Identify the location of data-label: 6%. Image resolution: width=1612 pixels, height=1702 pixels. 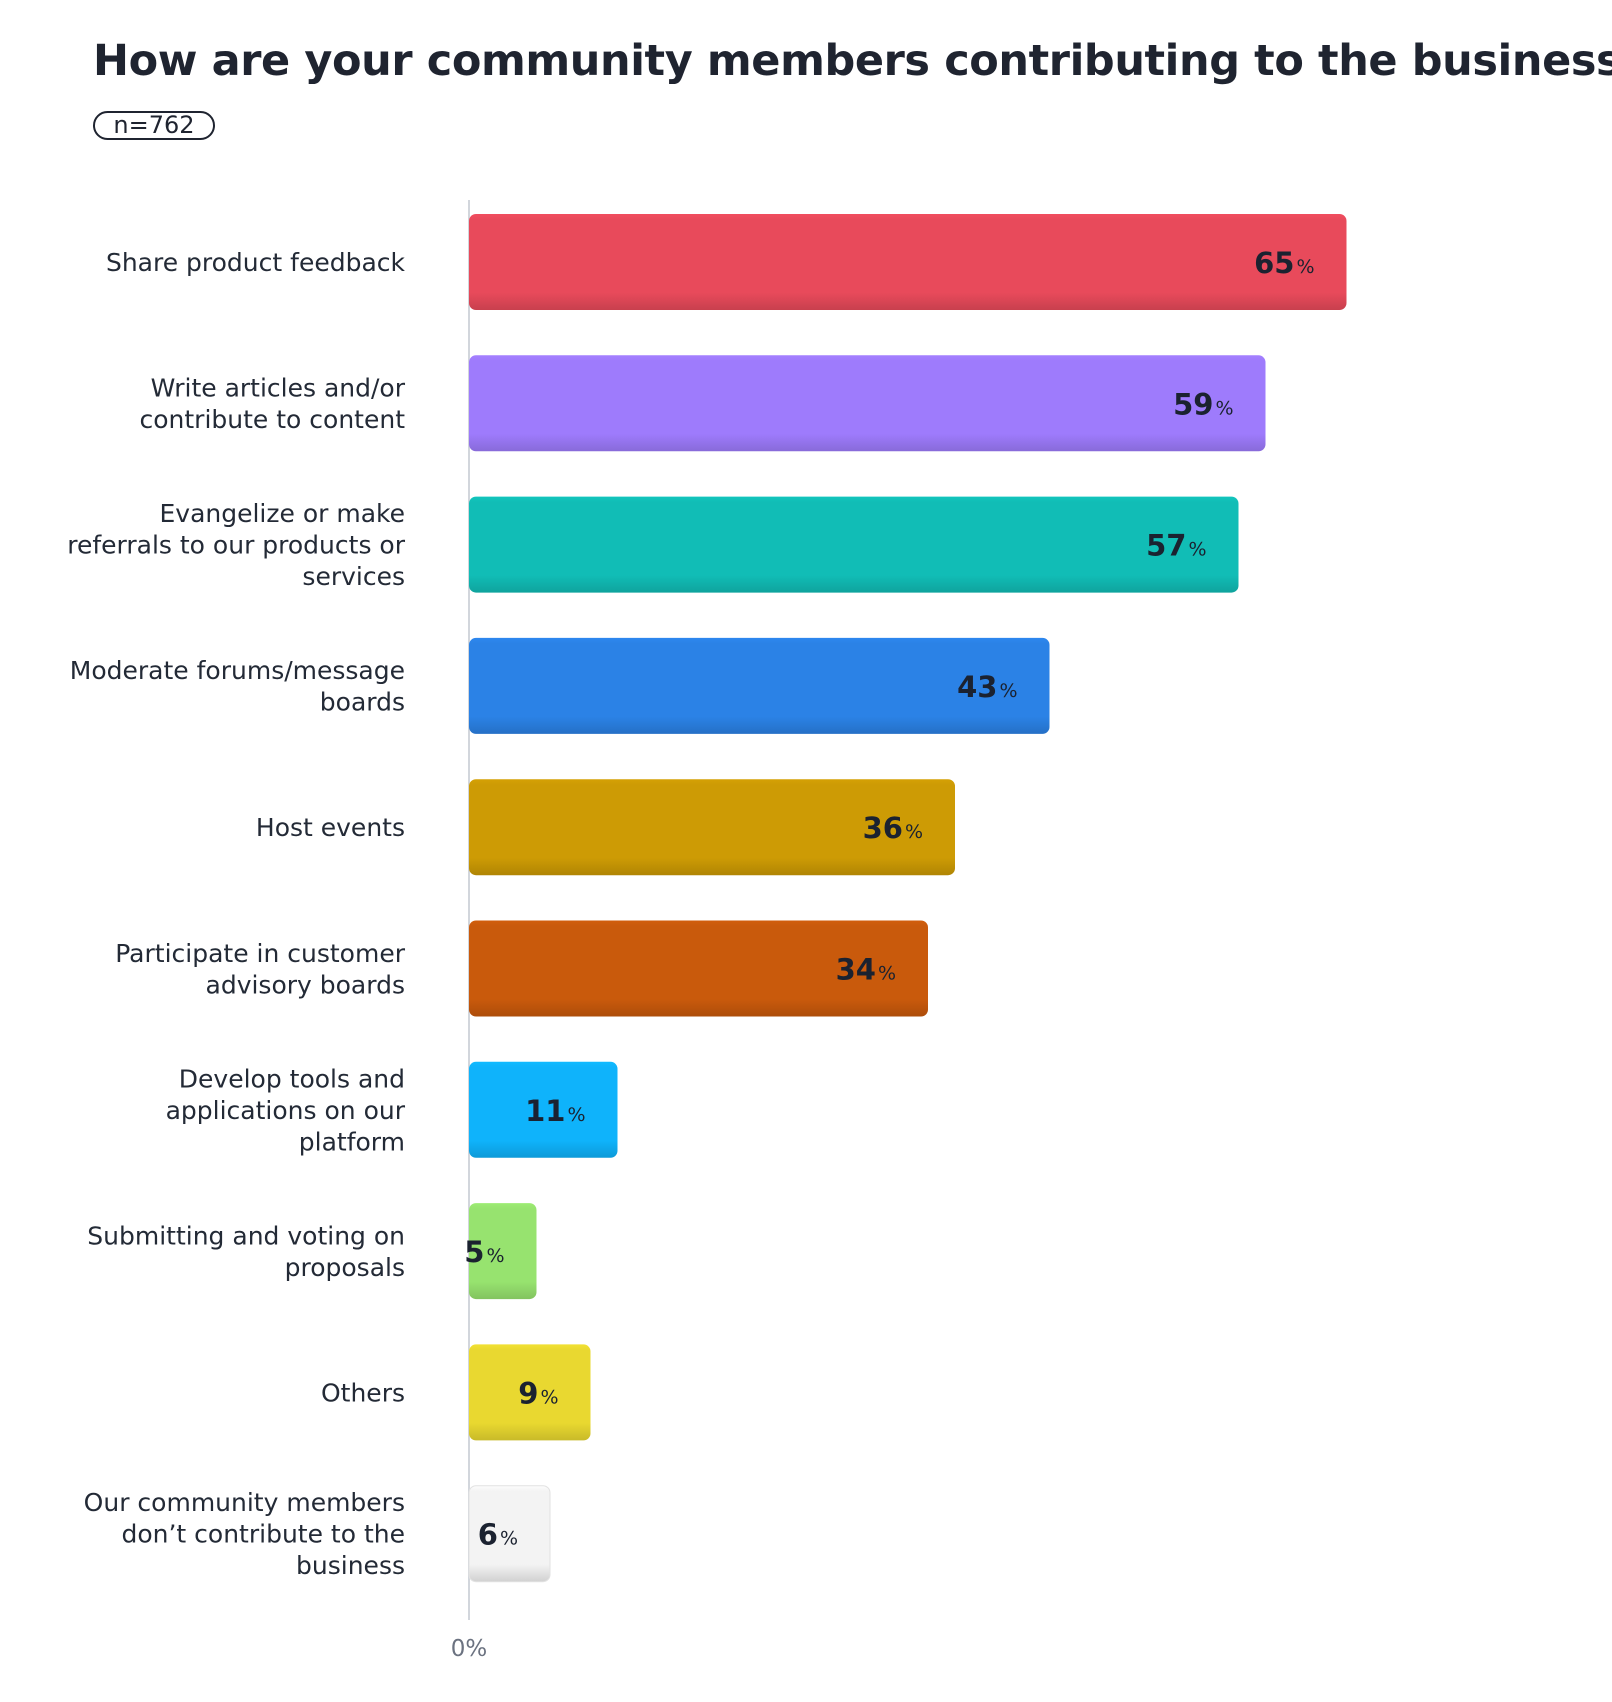
(498, 1535).